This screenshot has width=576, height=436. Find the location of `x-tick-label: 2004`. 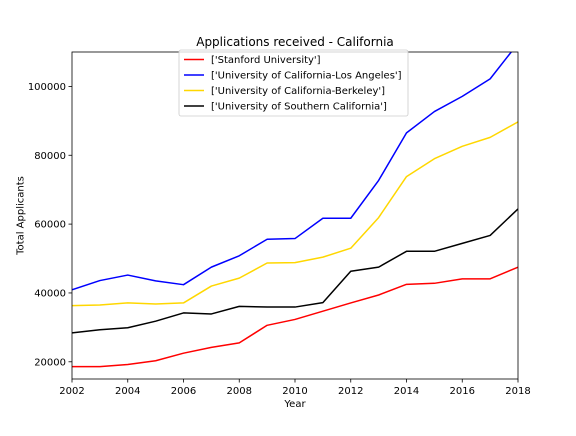

x-tick-label: 2004 is located at coordinates (127, 391).